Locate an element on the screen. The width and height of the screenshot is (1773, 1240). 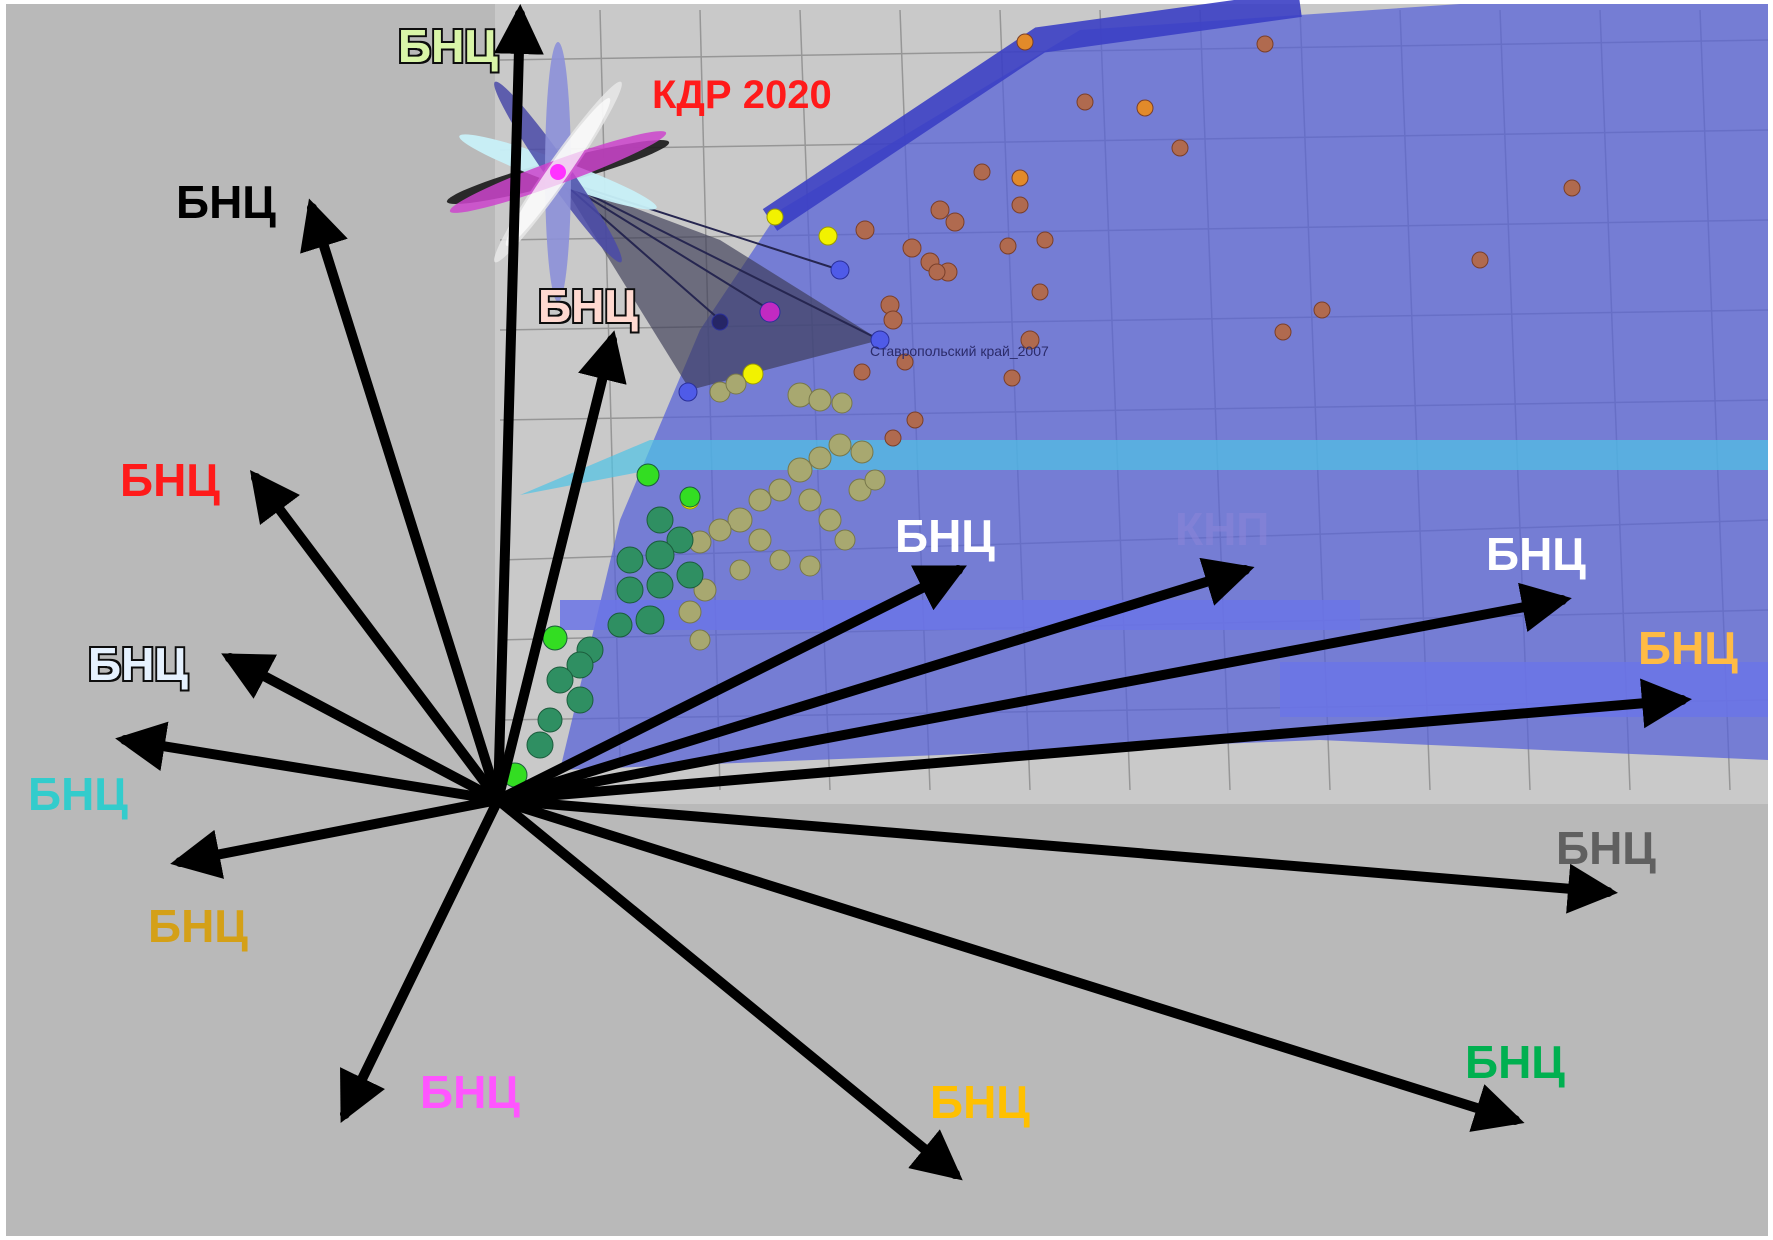
arrow-right-orange is located at coordinates (1092, 741).